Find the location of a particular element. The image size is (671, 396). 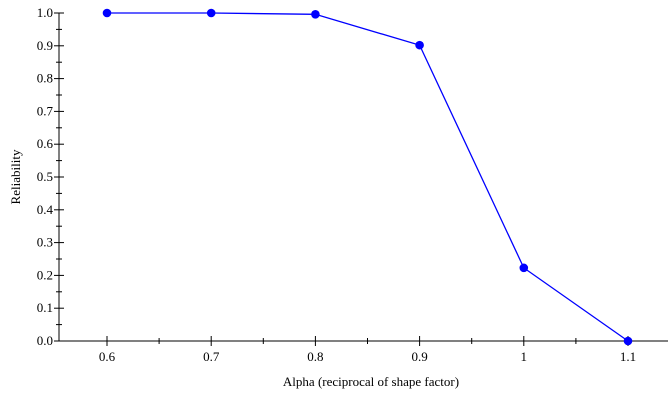

x-axis-ticks: 0.6 0.7 0.8 0.9 1 1.1 is located at coordinates (367, 350).